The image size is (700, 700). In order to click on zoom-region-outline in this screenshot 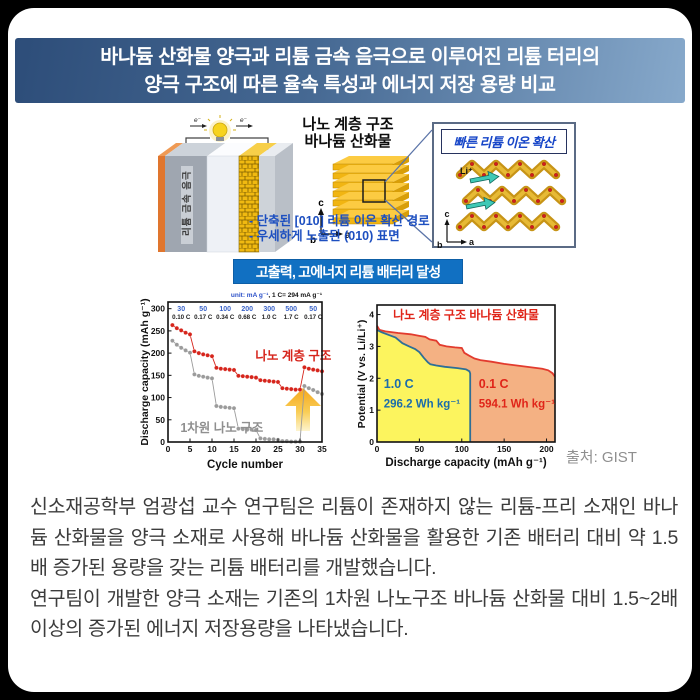, I will do `click(374, 191)`.